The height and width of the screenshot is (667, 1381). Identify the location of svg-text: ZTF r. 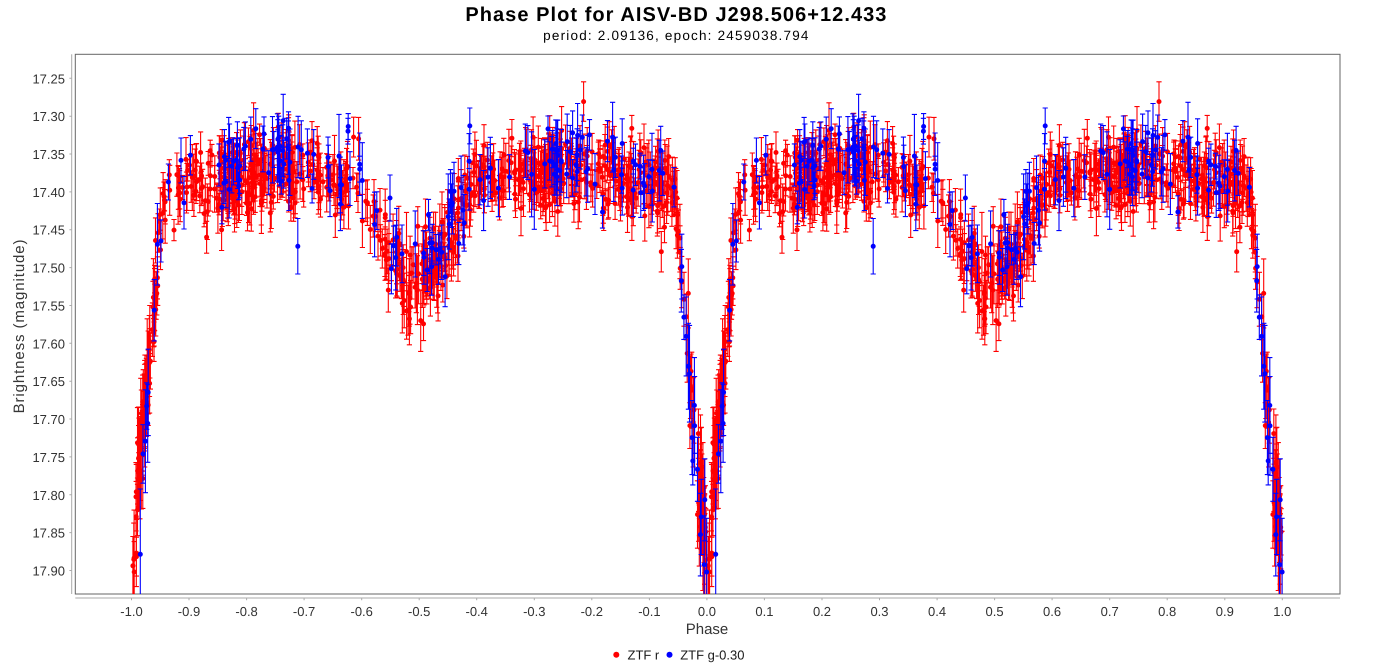
(644, 655).